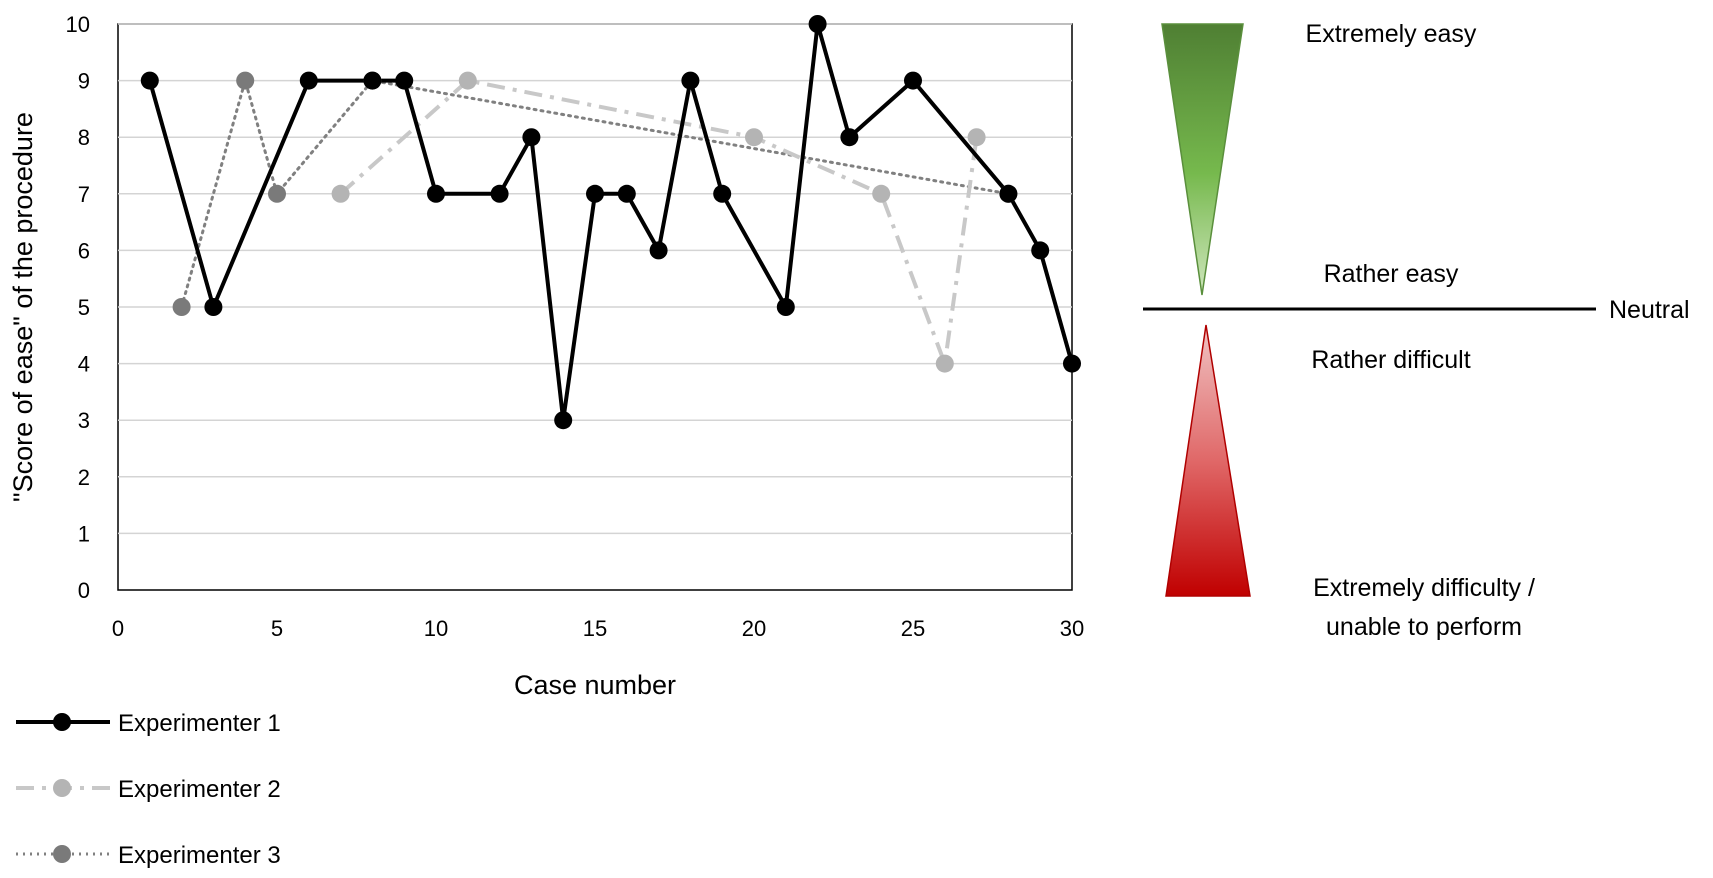  Describe the element at coordinates (1649, 310) in the screenshot. I see `scale-label-neutral: Neutral` at that location.